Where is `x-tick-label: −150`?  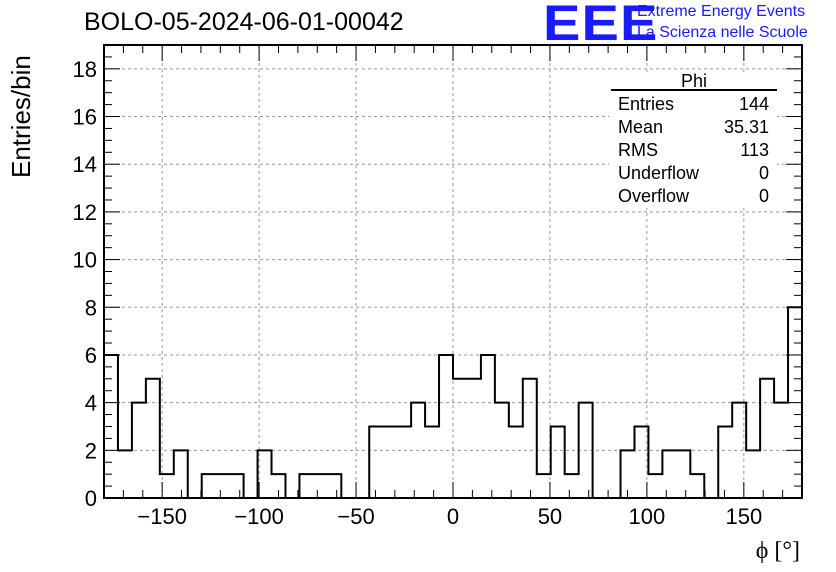
x-tick-label: −150 is located at coordinates (162, 516).